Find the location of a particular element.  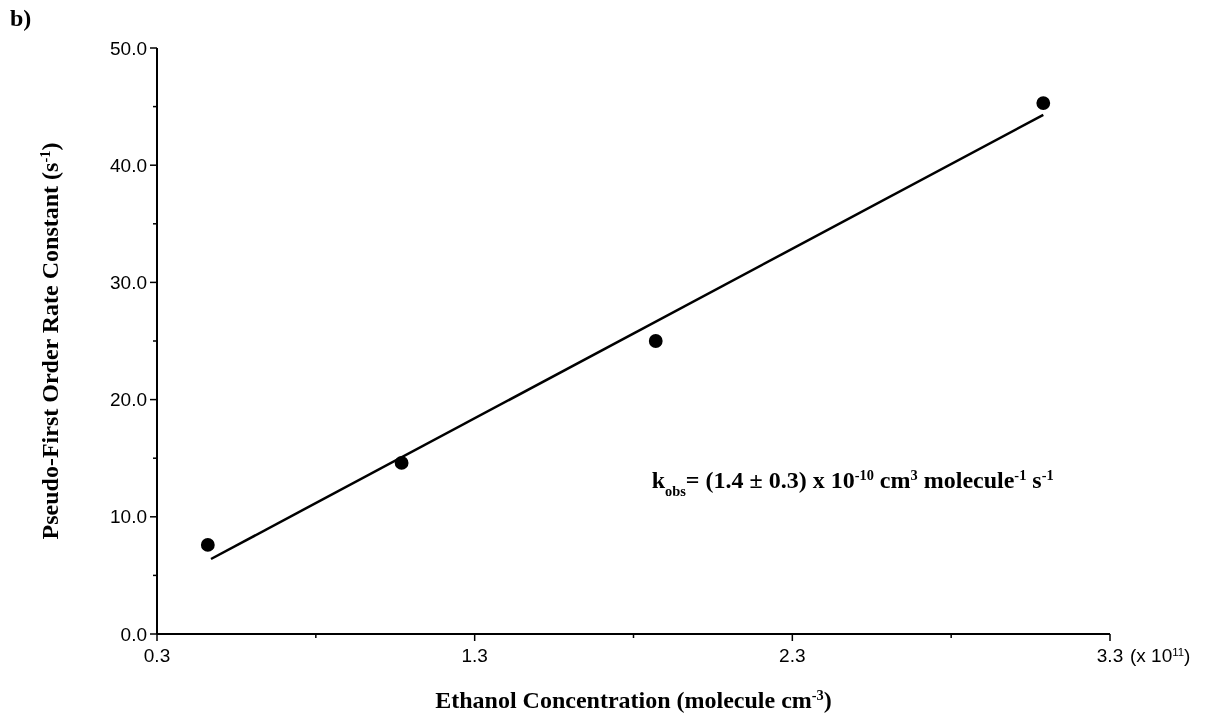

x-tick-label: 3.3 is located at coordinates (1110, 655).